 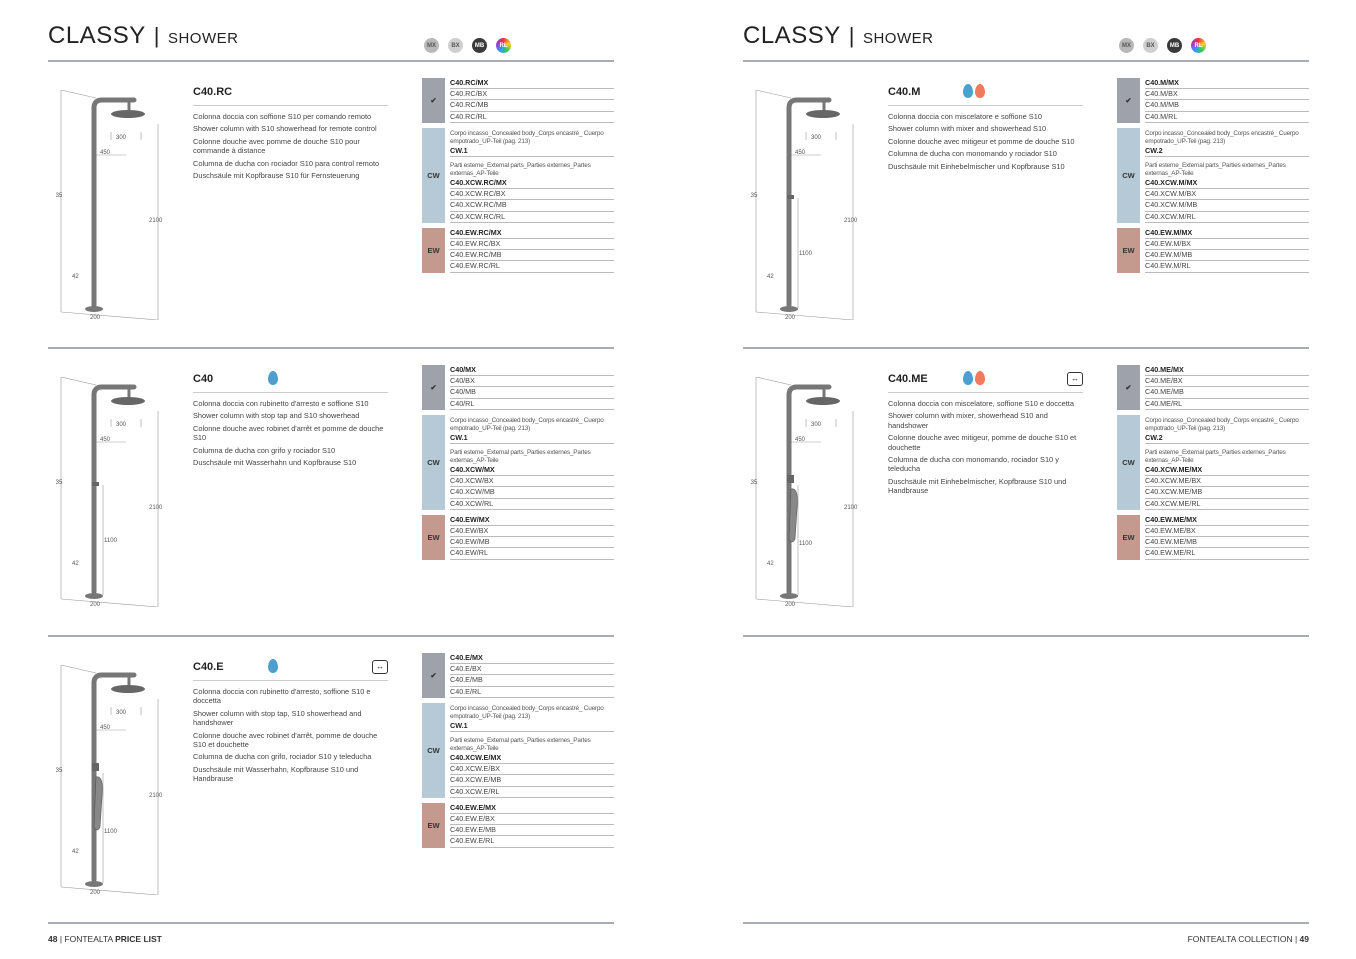 I want to click on product-drawing: 300 450 2235 2100 42 200, so click(x=106, y=205).